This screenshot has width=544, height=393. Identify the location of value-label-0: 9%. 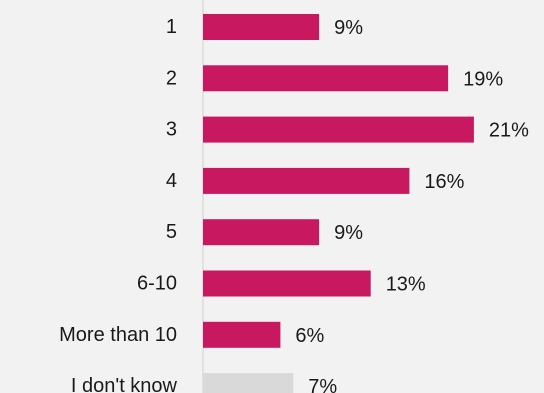
(348, 28).